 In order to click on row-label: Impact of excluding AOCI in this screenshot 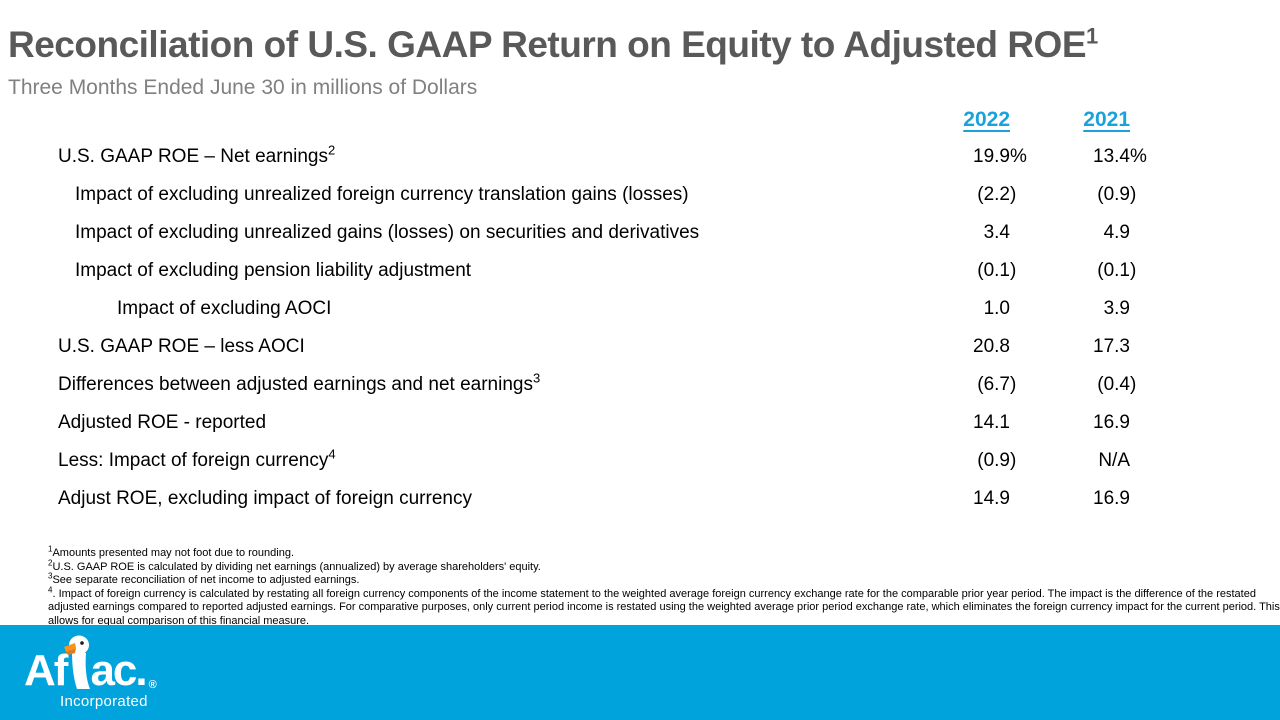, I will do `click(224, 308)`.